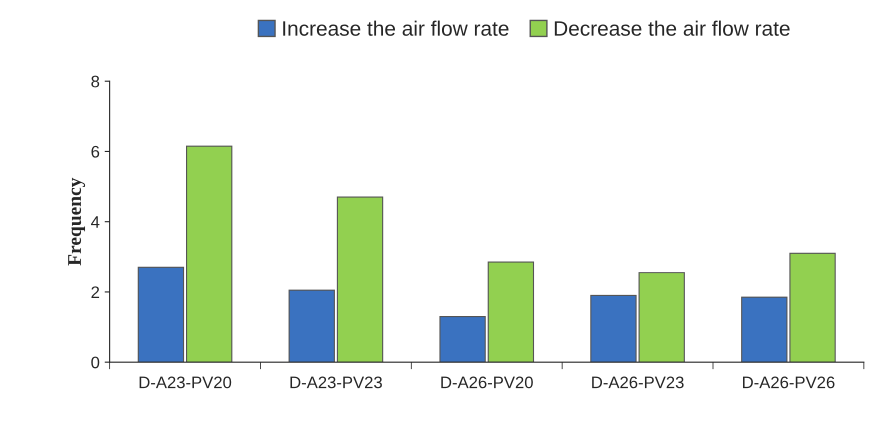  Describe the element at coordinates (672, 28) in the screenshot. I see `legend-label: Decrease the air flow rate` at that location.